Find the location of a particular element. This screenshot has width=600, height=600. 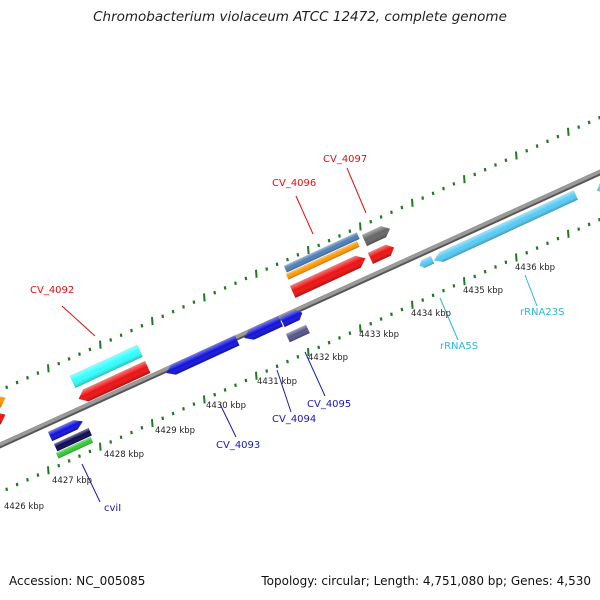

cds-cvil-green is located at coordinates (74, 447).